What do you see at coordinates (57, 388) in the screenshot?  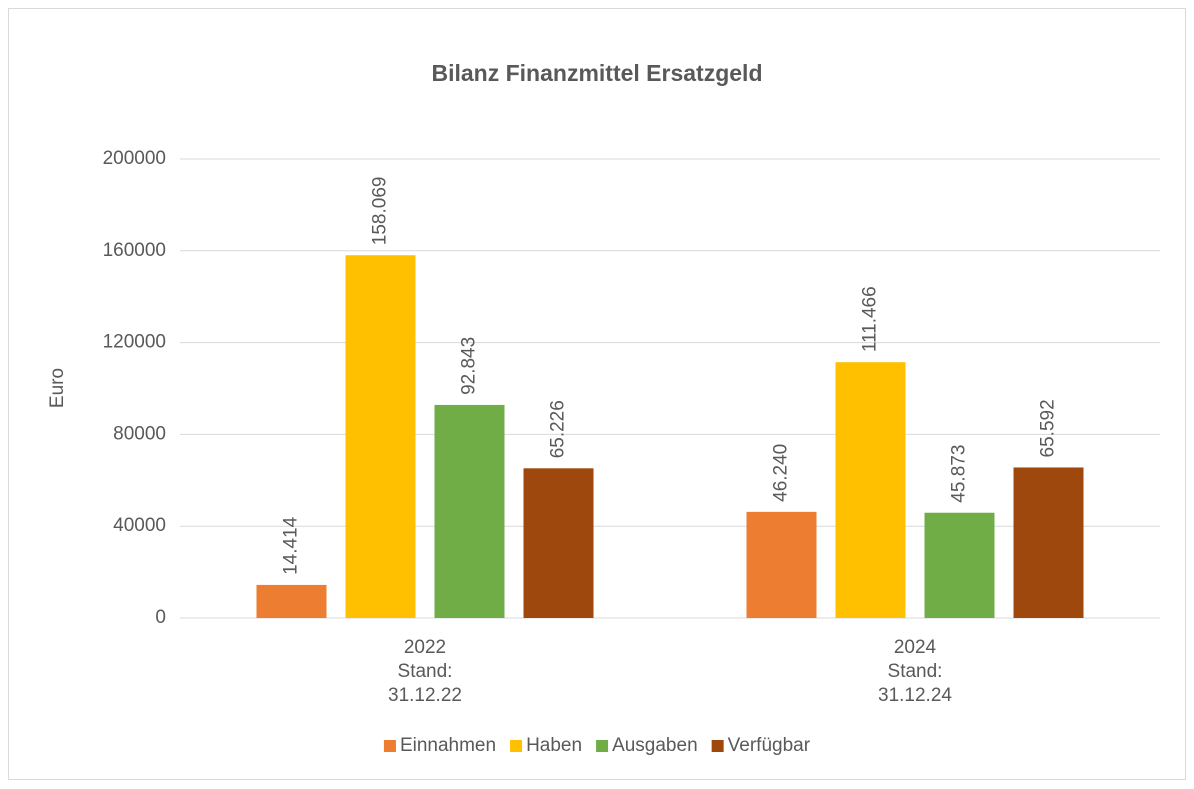 I see `y-axis-label: Euro` at bounding box center [57, 388].